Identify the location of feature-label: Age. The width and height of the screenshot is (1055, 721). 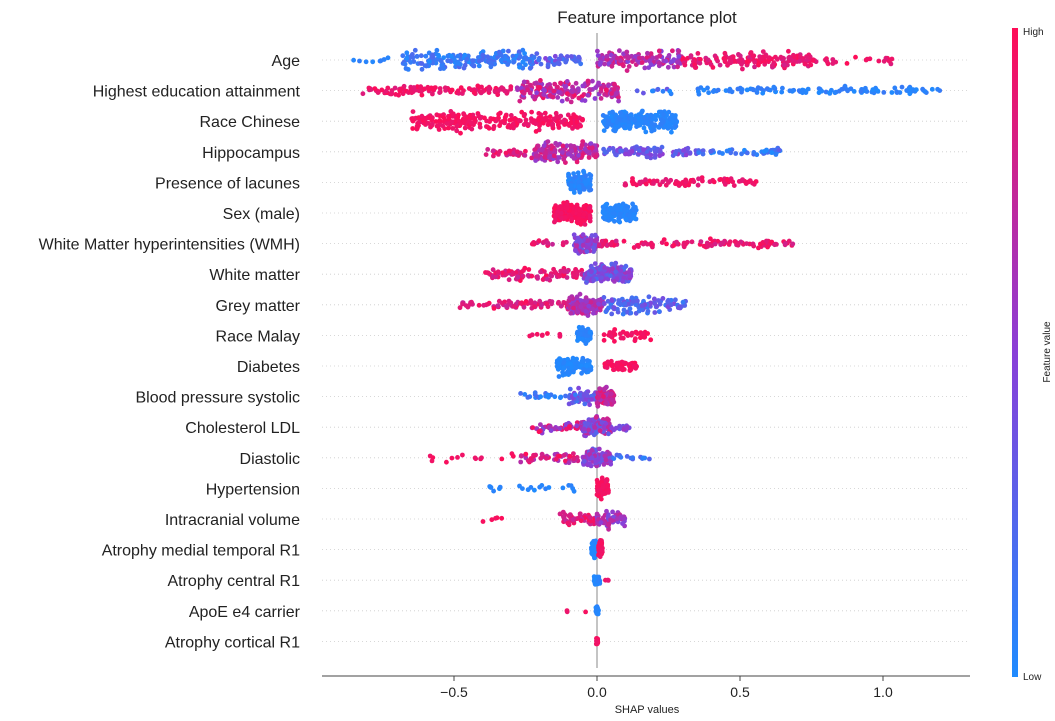
(286, 61).